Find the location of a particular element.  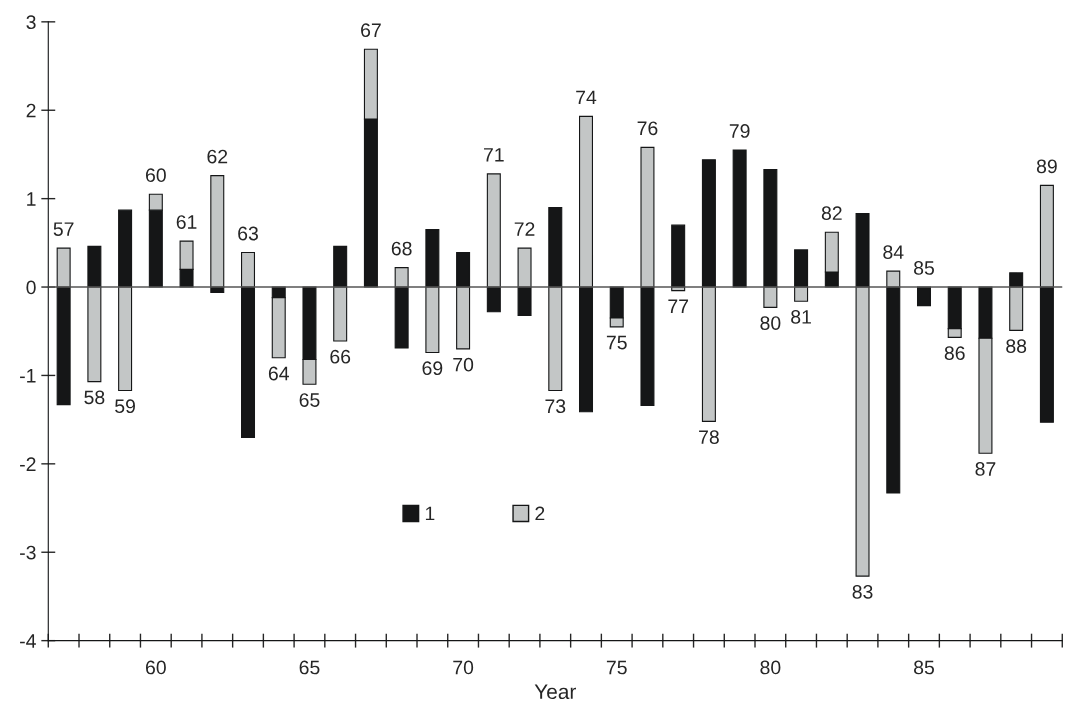

annotation: 66 is located at coordinates (340, 356).